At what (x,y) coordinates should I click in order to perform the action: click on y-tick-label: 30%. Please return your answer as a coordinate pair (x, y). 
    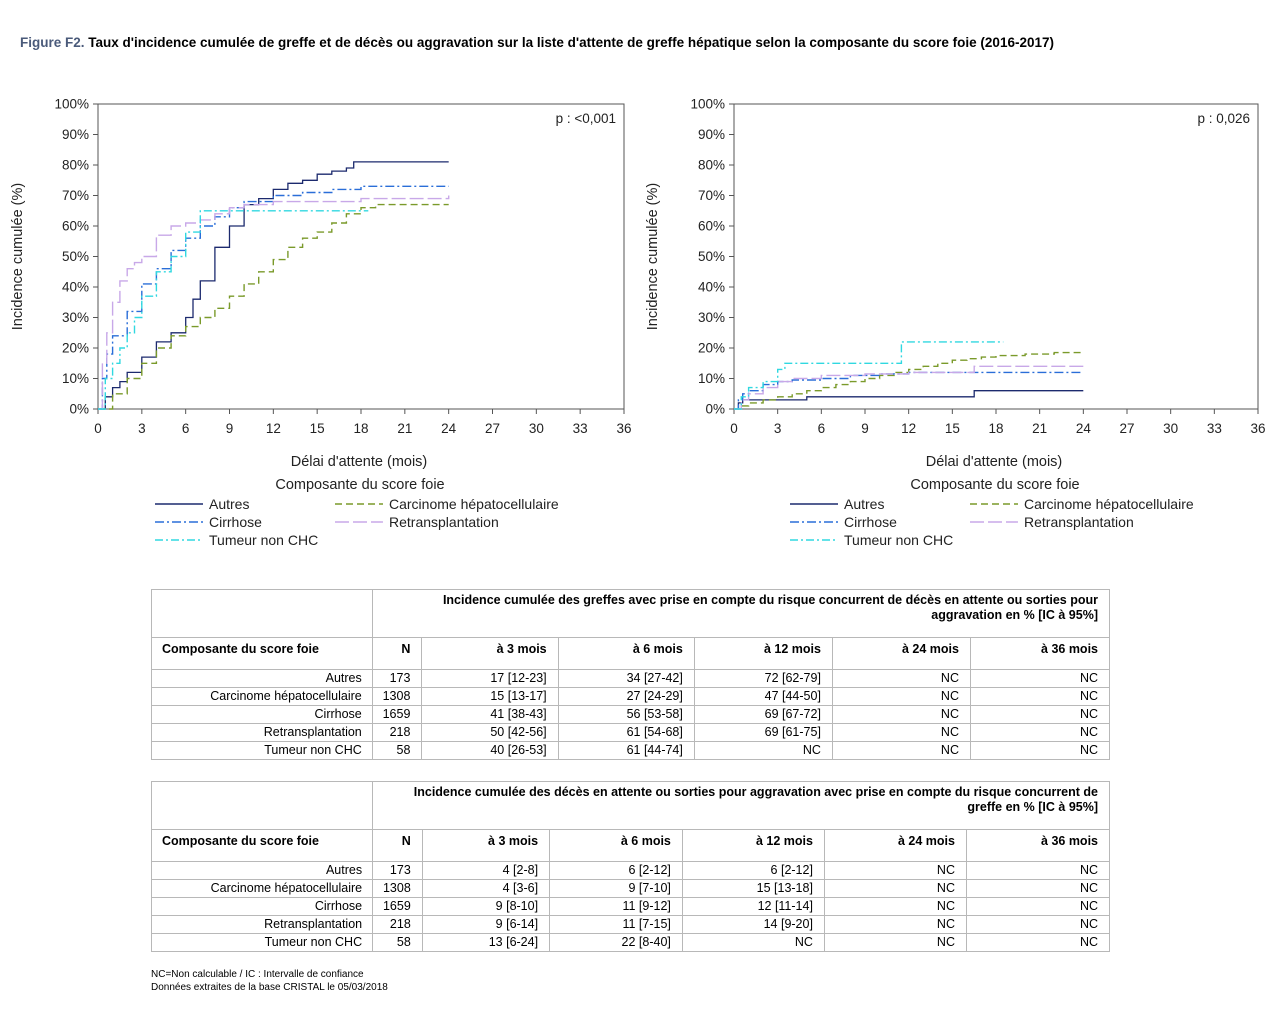
    Looking at the image, I should click on (711, 317).